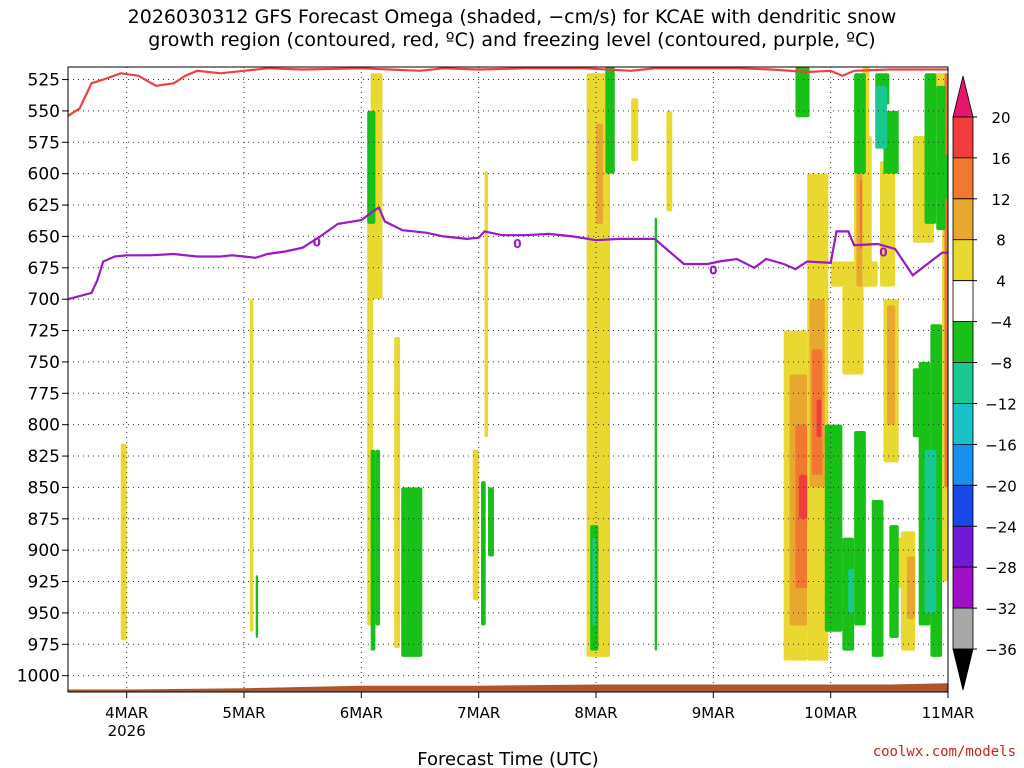 This screenshot has height=768, width=1024. I want to click on y-tick-label-525: 525, so click(44, 81).